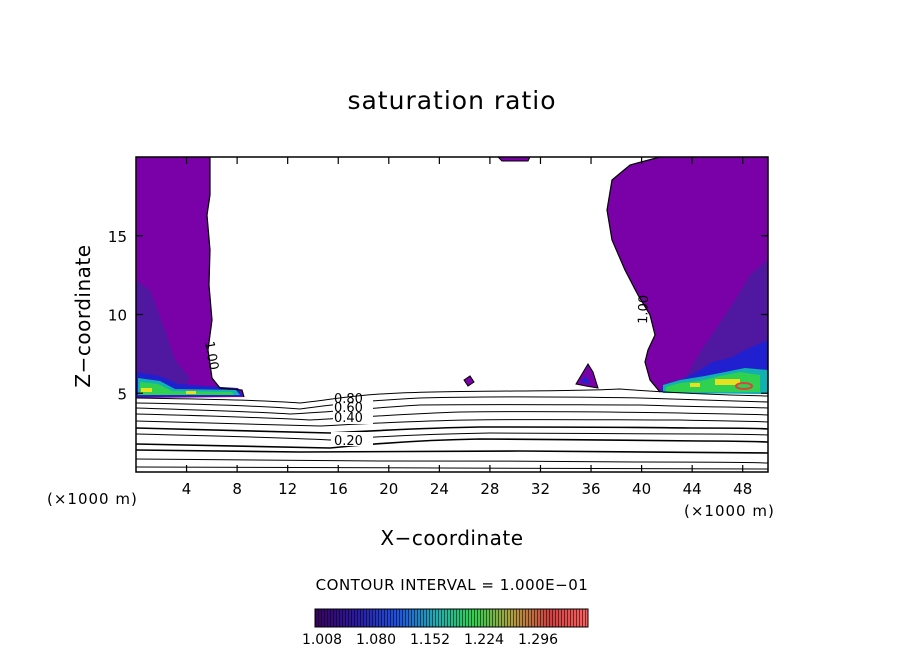 The image size is (904, 654). I want to click on x-tick-label: 40, so click(641, 489).